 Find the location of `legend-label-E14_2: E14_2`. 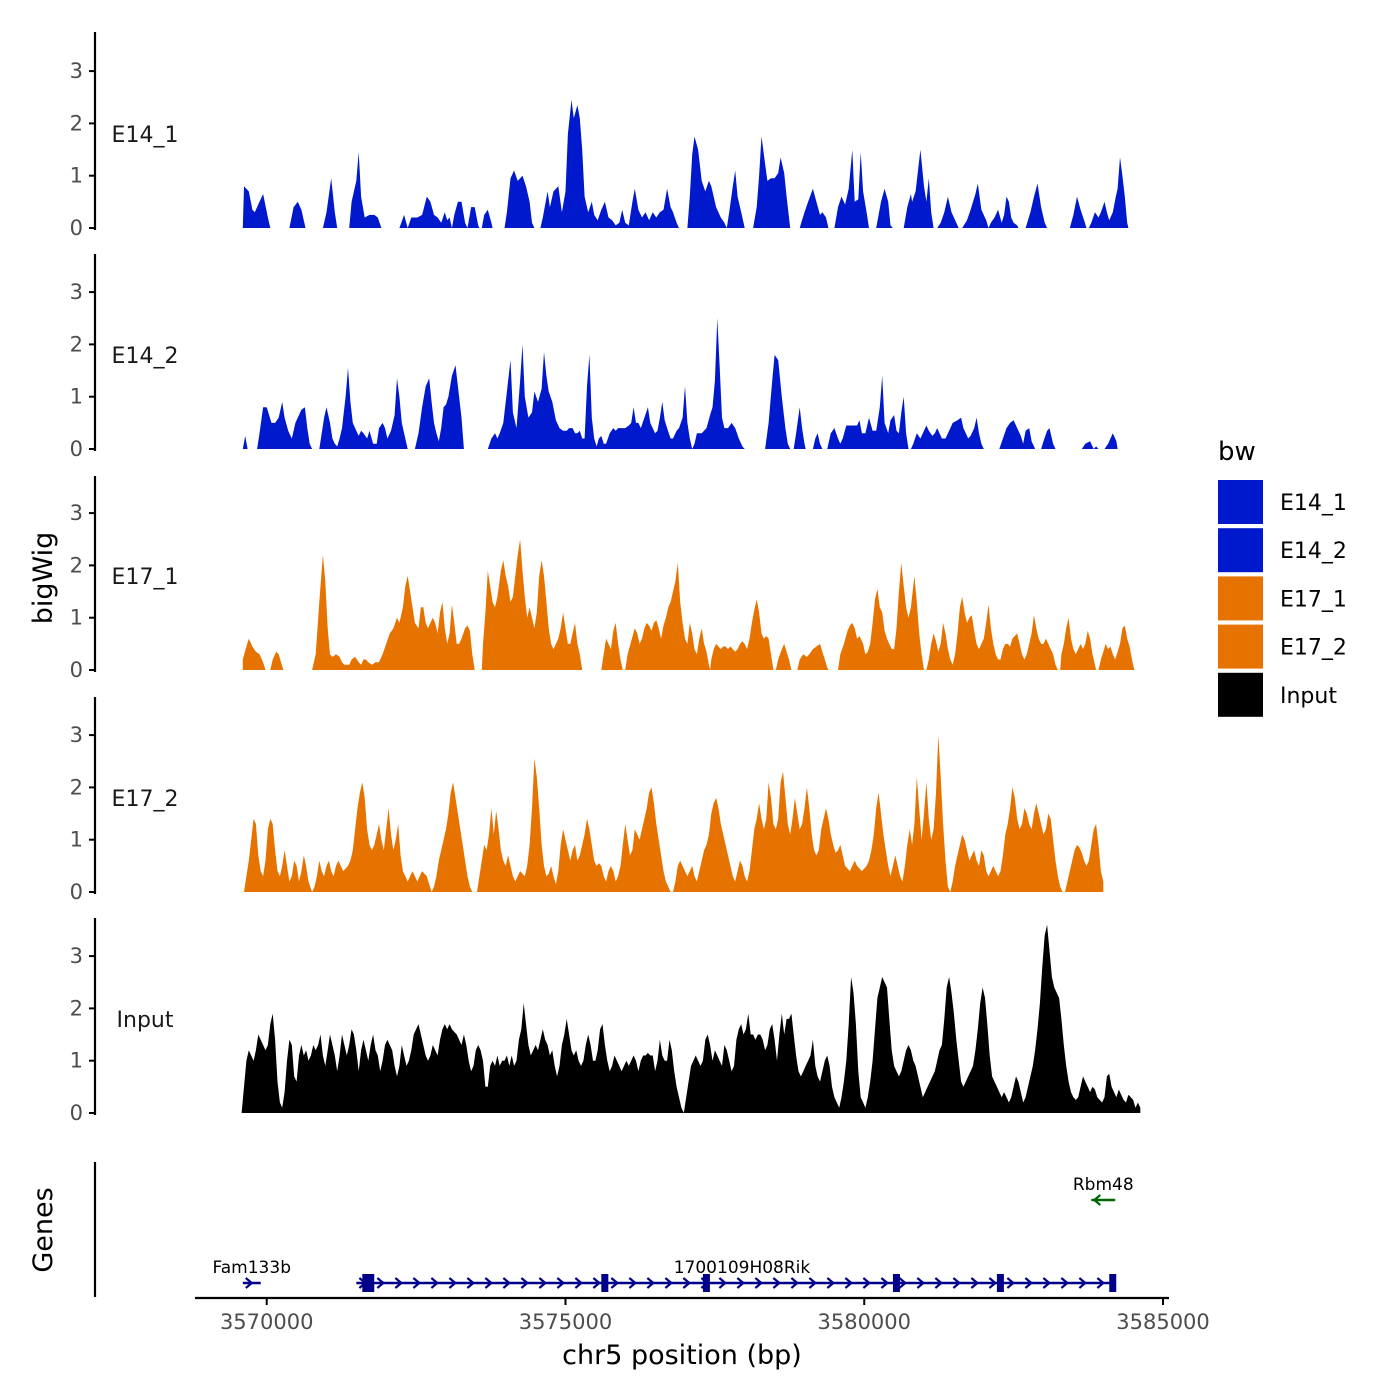

legend-label-E14_2: E14_2 is located at coordinates (1313, 551).